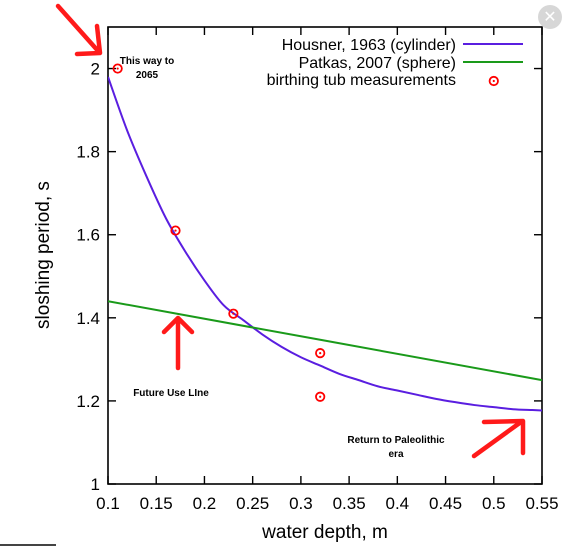 Image resolution: width=577 pixels, height=547 pixels. Describe the element at coordinates (361, 80) in the screenshot. I see `legend-label-measurements: birthing tub measurements` at that location.